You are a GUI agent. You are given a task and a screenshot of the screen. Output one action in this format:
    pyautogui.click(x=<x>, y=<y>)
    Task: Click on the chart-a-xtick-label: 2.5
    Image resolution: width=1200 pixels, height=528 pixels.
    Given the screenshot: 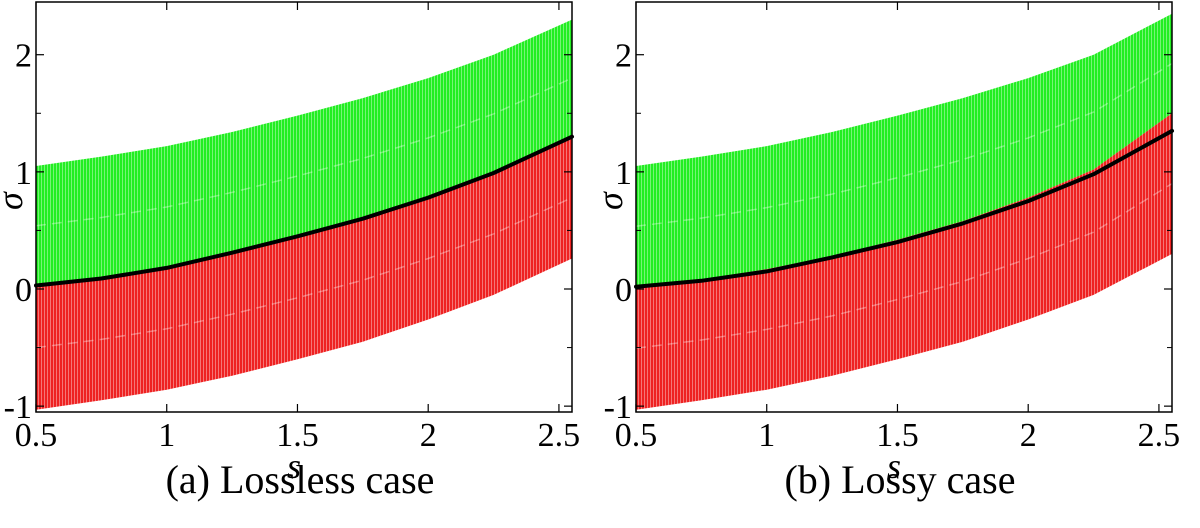 What is the action you would take?
    pyautogui.click(x=559, y=435)
    